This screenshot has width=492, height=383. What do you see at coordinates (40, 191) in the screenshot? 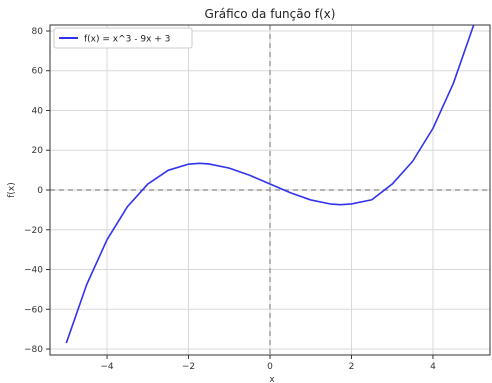
I see `y-tick-label: 0` at bounding box center [40, 191].